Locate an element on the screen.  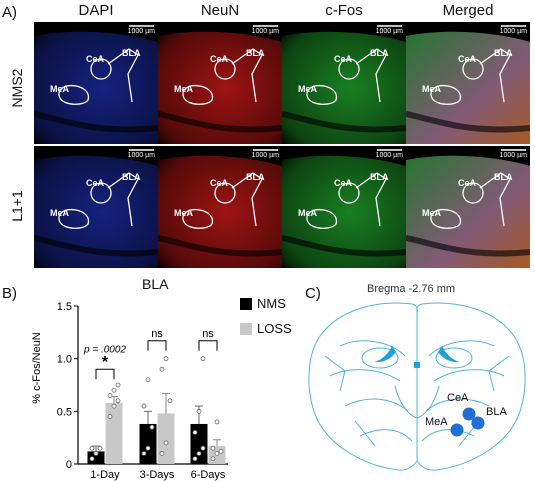
x-tick-label: 6-Days is located at coordinates (208, 475).